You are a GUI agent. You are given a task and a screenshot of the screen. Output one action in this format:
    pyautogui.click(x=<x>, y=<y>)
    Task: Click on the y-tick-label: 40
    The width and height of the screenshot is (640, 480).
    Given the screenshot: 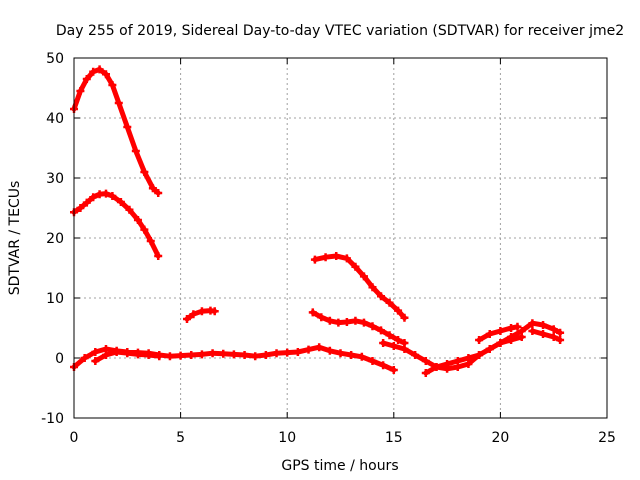 What is the action you would take?
    pyautogui.click(x=55, y=119)
    